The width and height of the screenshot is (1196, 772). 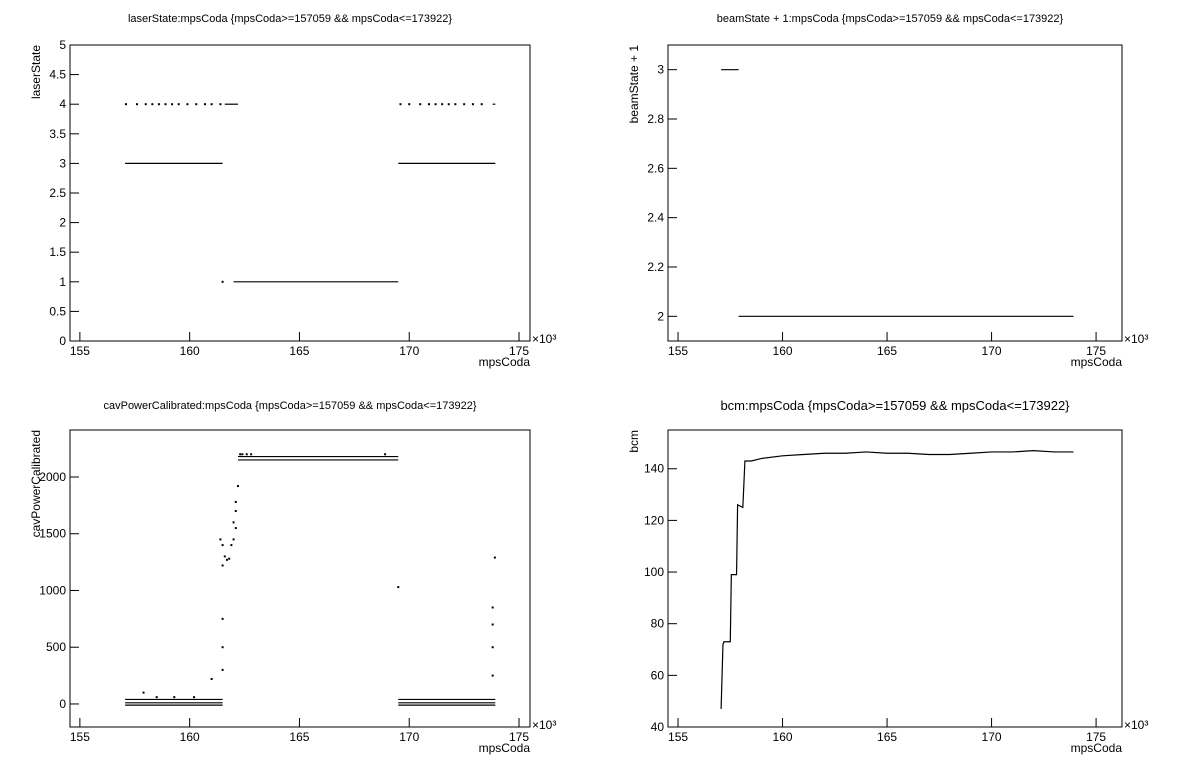 I want to click on y-tick-label: 80, so click(x=658, y=624).